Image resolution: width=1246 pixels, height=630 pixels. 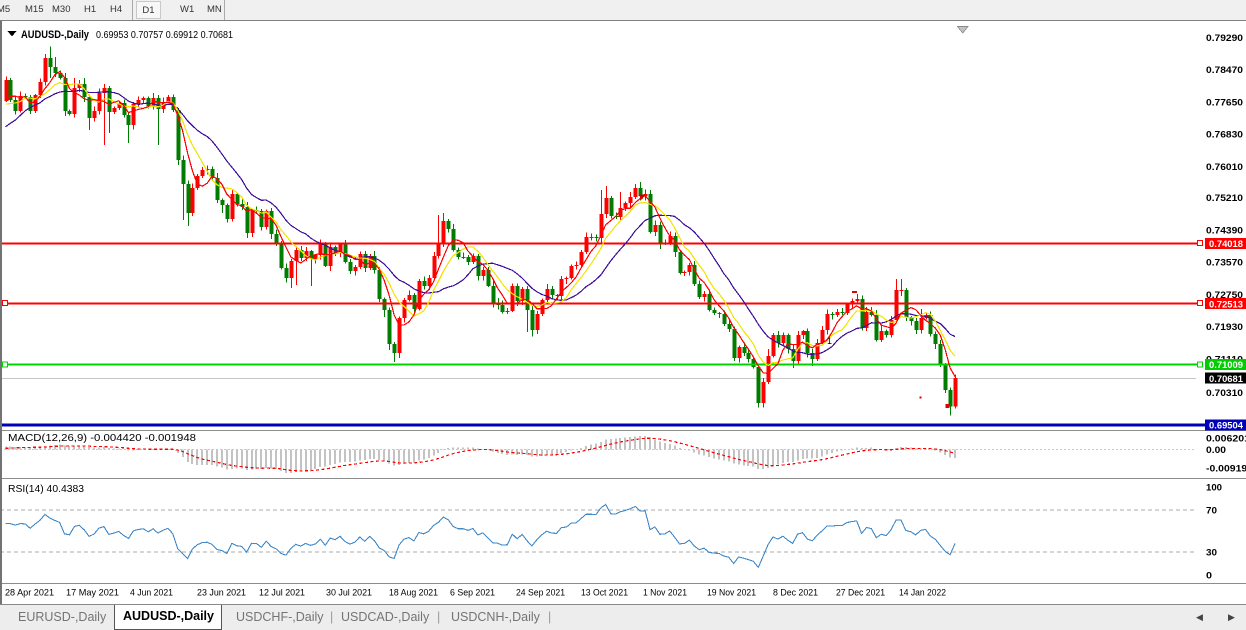 What do you see at coordinates (102, 438) in the screenshot?
I see `svg-text:MACD(12,26,9) -0.004420 -0.001: MACD(12,26,9) -0.004420 -0.001948` at bounding box center [102, 438].